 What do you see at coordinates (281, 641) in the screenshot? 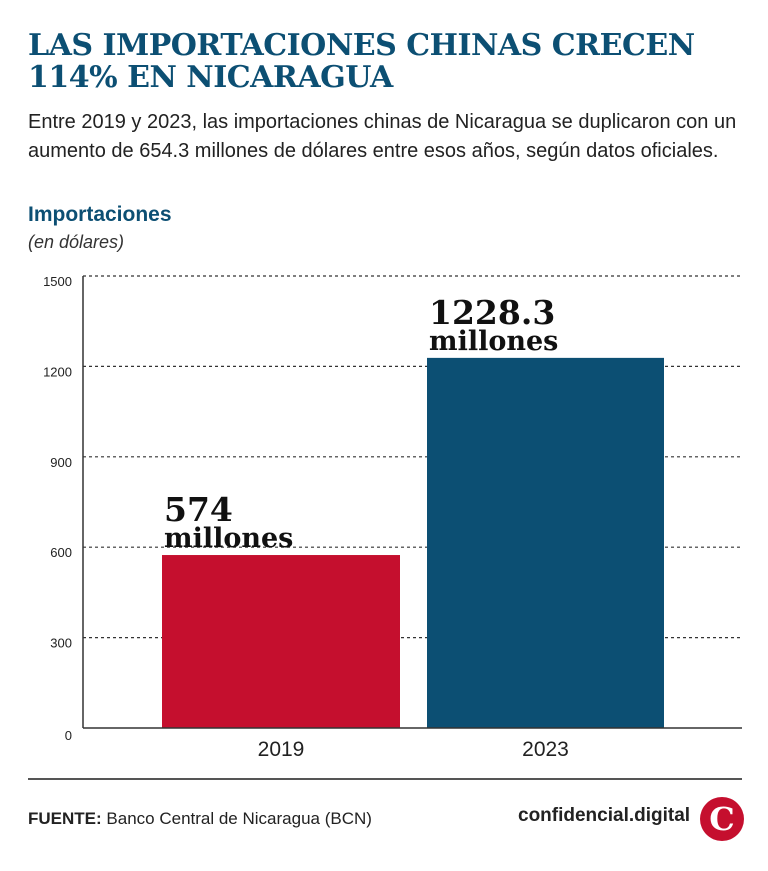
I see `bar-2019` at bounding box center [281, 641].